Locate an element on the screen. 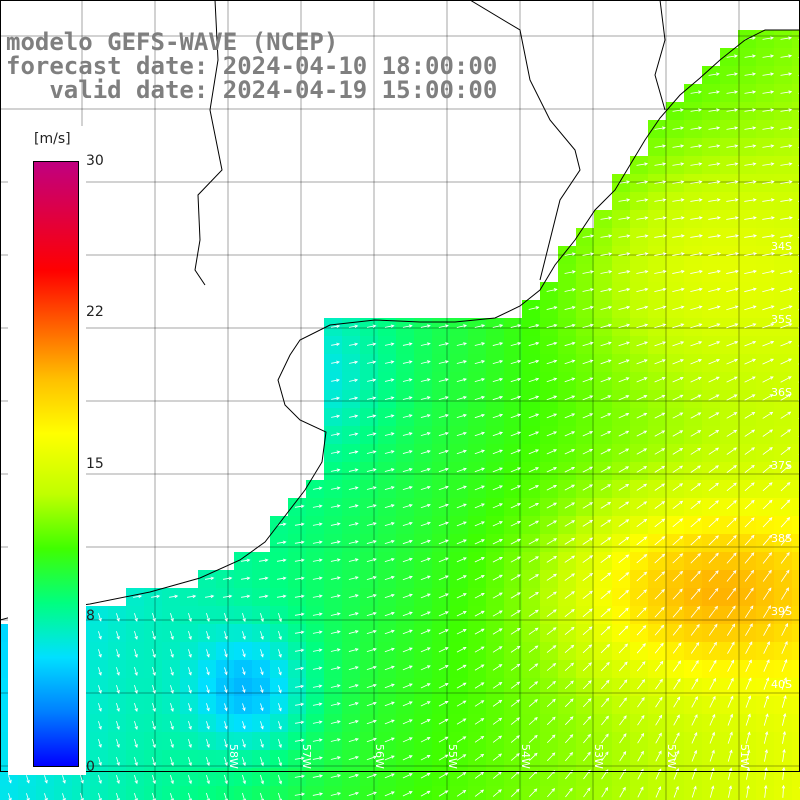  lat-label-40s: 40S is located at coordinates (781, 684).